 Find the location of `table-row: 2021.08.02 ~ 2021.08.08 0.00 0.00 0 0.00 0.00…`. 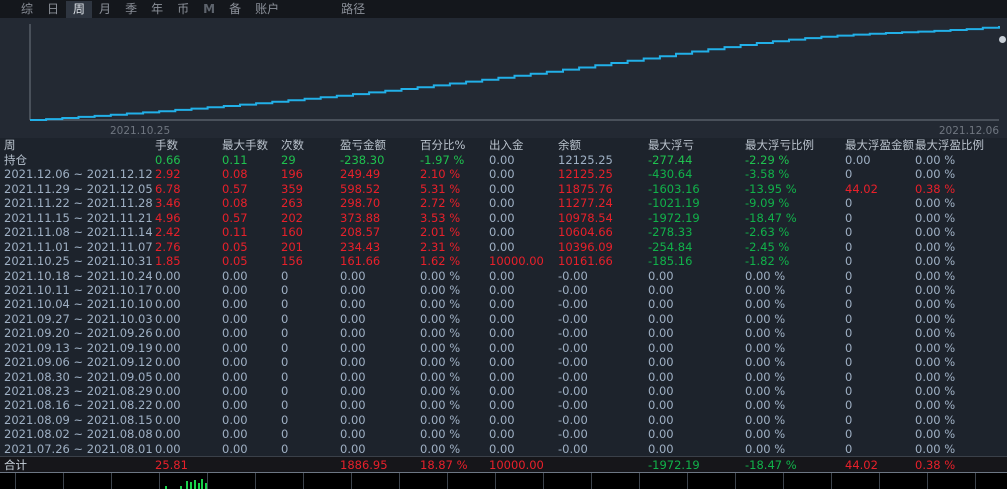

table-row: 2021.08.02 ~ 2021.08.08 0.00 0.00 0 0.00 0.00… is located at coordinates (503, 434).